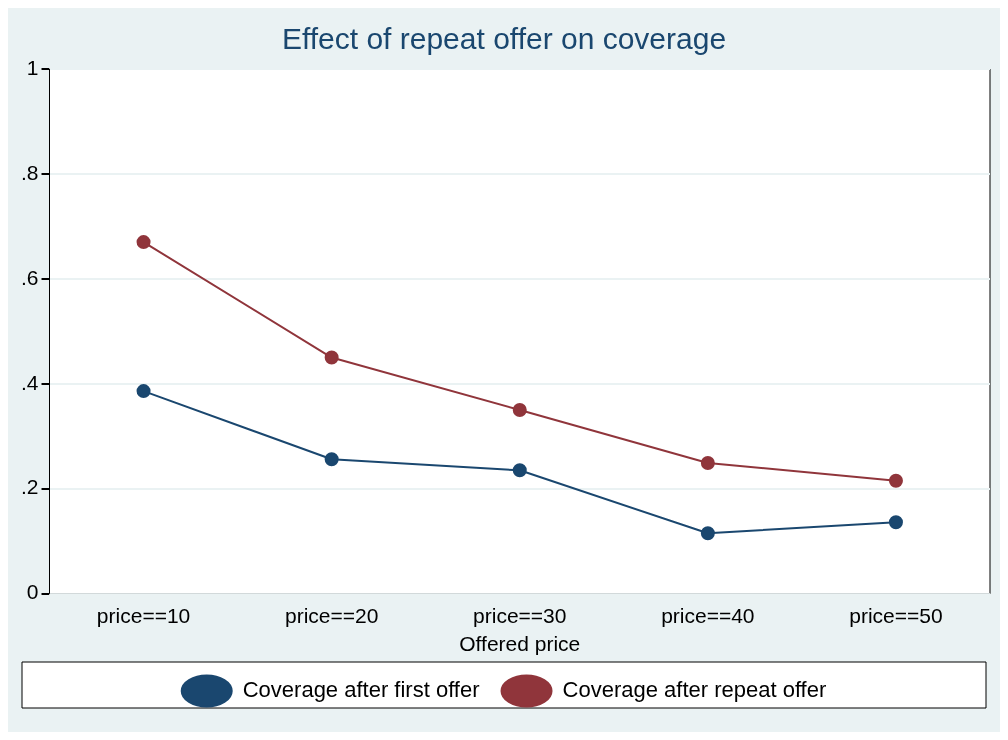  I want to click on x-tick-label: price==40, so click(708, 615).